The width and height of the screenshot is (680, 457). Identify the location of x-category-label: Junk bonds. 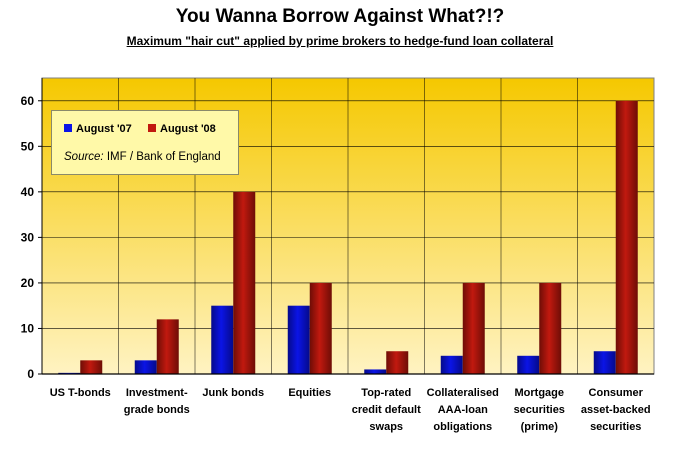
(233, 393).